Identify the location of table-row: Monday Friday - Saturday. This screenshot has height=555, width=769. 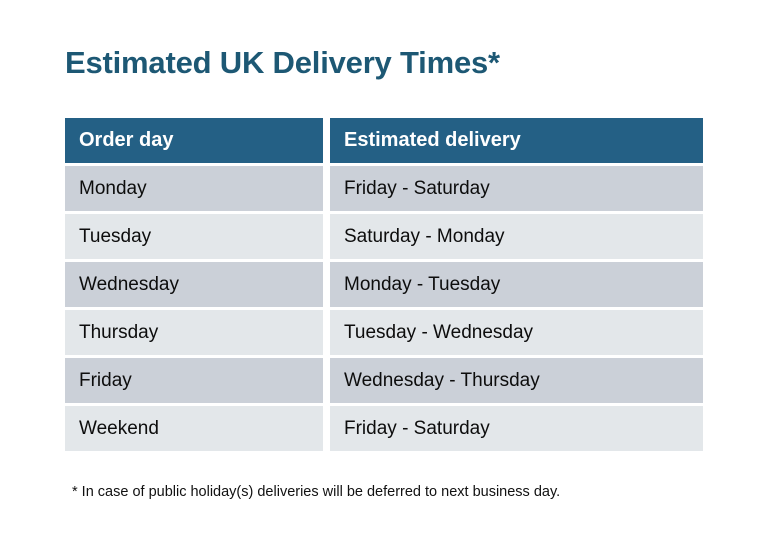
(384, 188).